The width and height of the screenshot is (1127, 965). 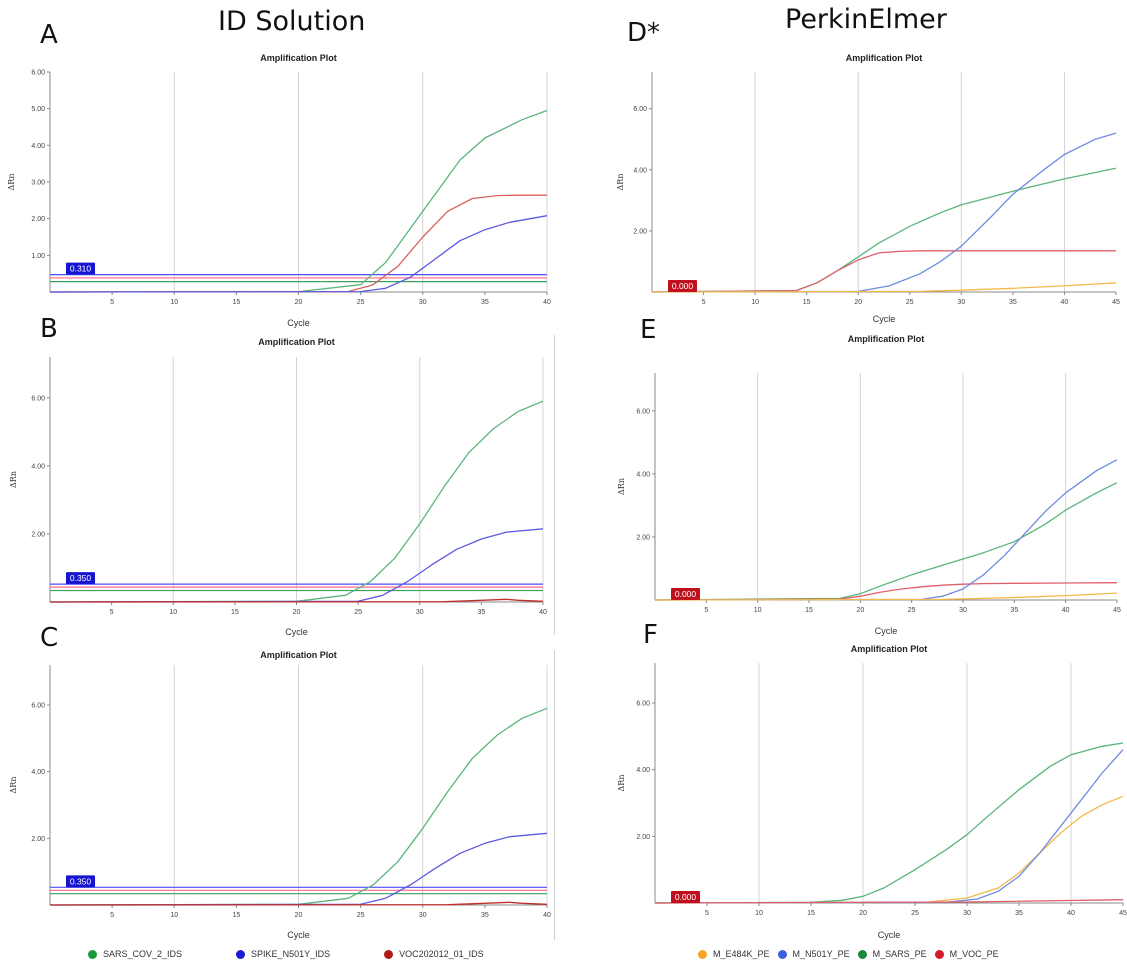 What do you see at coordinates (49, 638) in the screenshot?
I see `panel-letter-c: C` at bounding box center [49, 638].